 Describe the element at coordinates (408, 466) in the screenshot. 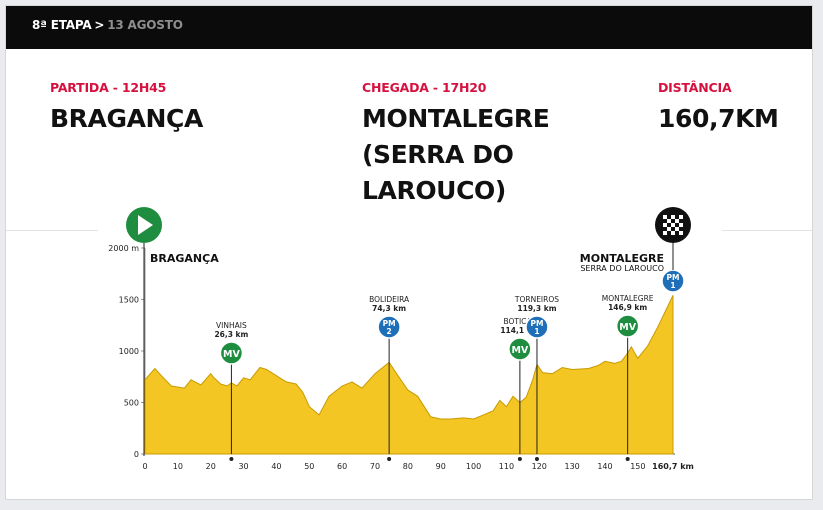

I see `x-tick-label: 80` at that location.